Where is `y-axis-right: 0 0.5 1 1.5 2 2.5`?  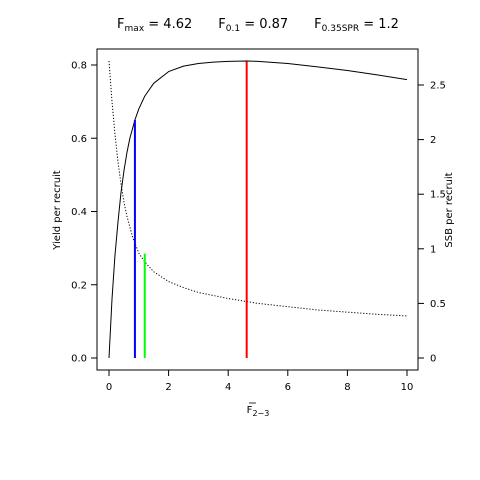 y-axis-right: 0 0.5 1 1.5 2 2.5 is located at coordinates (432, 223).